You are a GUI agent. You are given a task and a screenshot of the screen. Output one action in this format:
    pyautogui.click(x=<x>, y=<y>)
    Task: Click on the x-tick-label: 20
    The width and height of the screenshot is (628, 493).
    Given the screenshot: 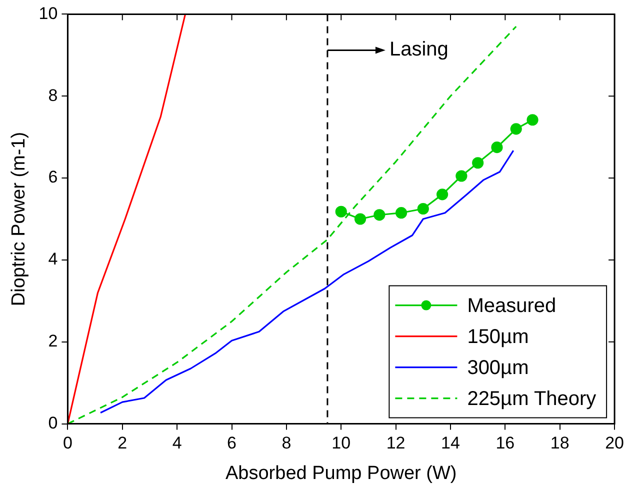 What is the action you would take?
    pyautogui.click(x=614, y=443)
    